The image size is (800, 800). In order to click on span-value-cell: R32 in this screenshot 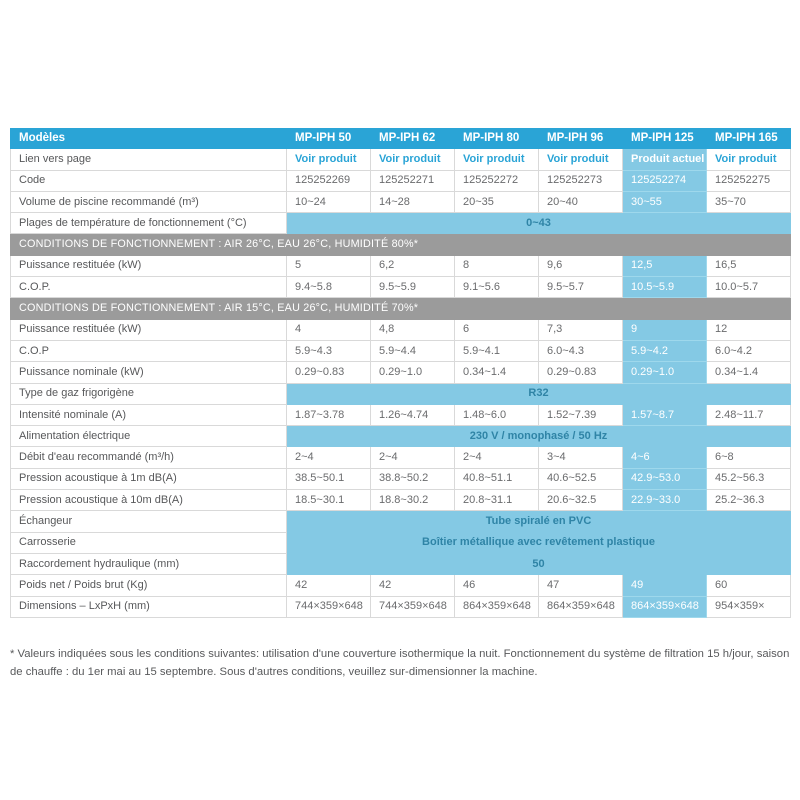, I will do `click(539, 394)`.